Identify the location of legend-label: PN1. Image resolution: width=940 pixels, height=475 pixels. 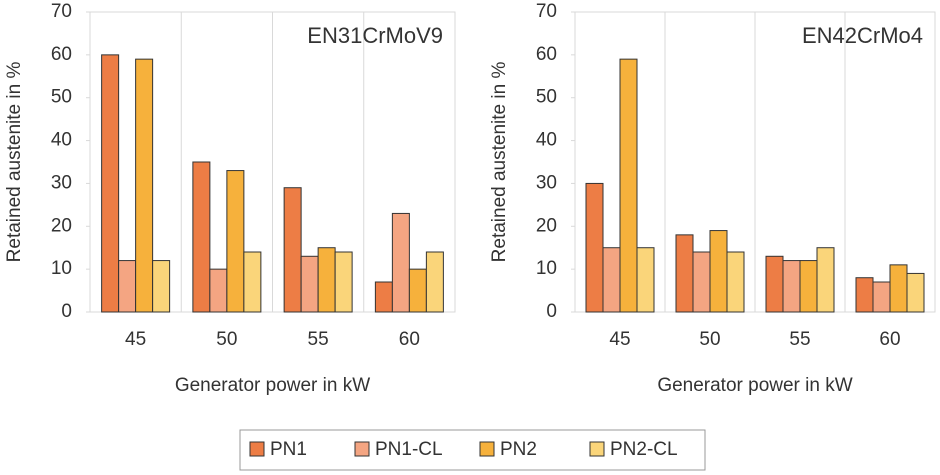
(288, 449).